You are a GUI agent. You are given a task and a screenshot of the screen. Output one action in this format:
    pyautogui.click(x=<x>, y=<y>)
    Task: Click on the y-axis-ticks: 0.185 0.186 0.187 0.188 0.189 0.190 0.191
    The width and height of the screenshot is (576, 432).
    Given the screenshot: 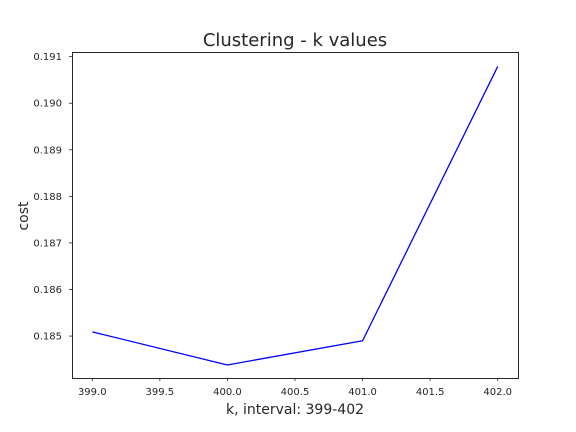 What is the action you would take?
    pyautogui.click(x=52, y=197)
    